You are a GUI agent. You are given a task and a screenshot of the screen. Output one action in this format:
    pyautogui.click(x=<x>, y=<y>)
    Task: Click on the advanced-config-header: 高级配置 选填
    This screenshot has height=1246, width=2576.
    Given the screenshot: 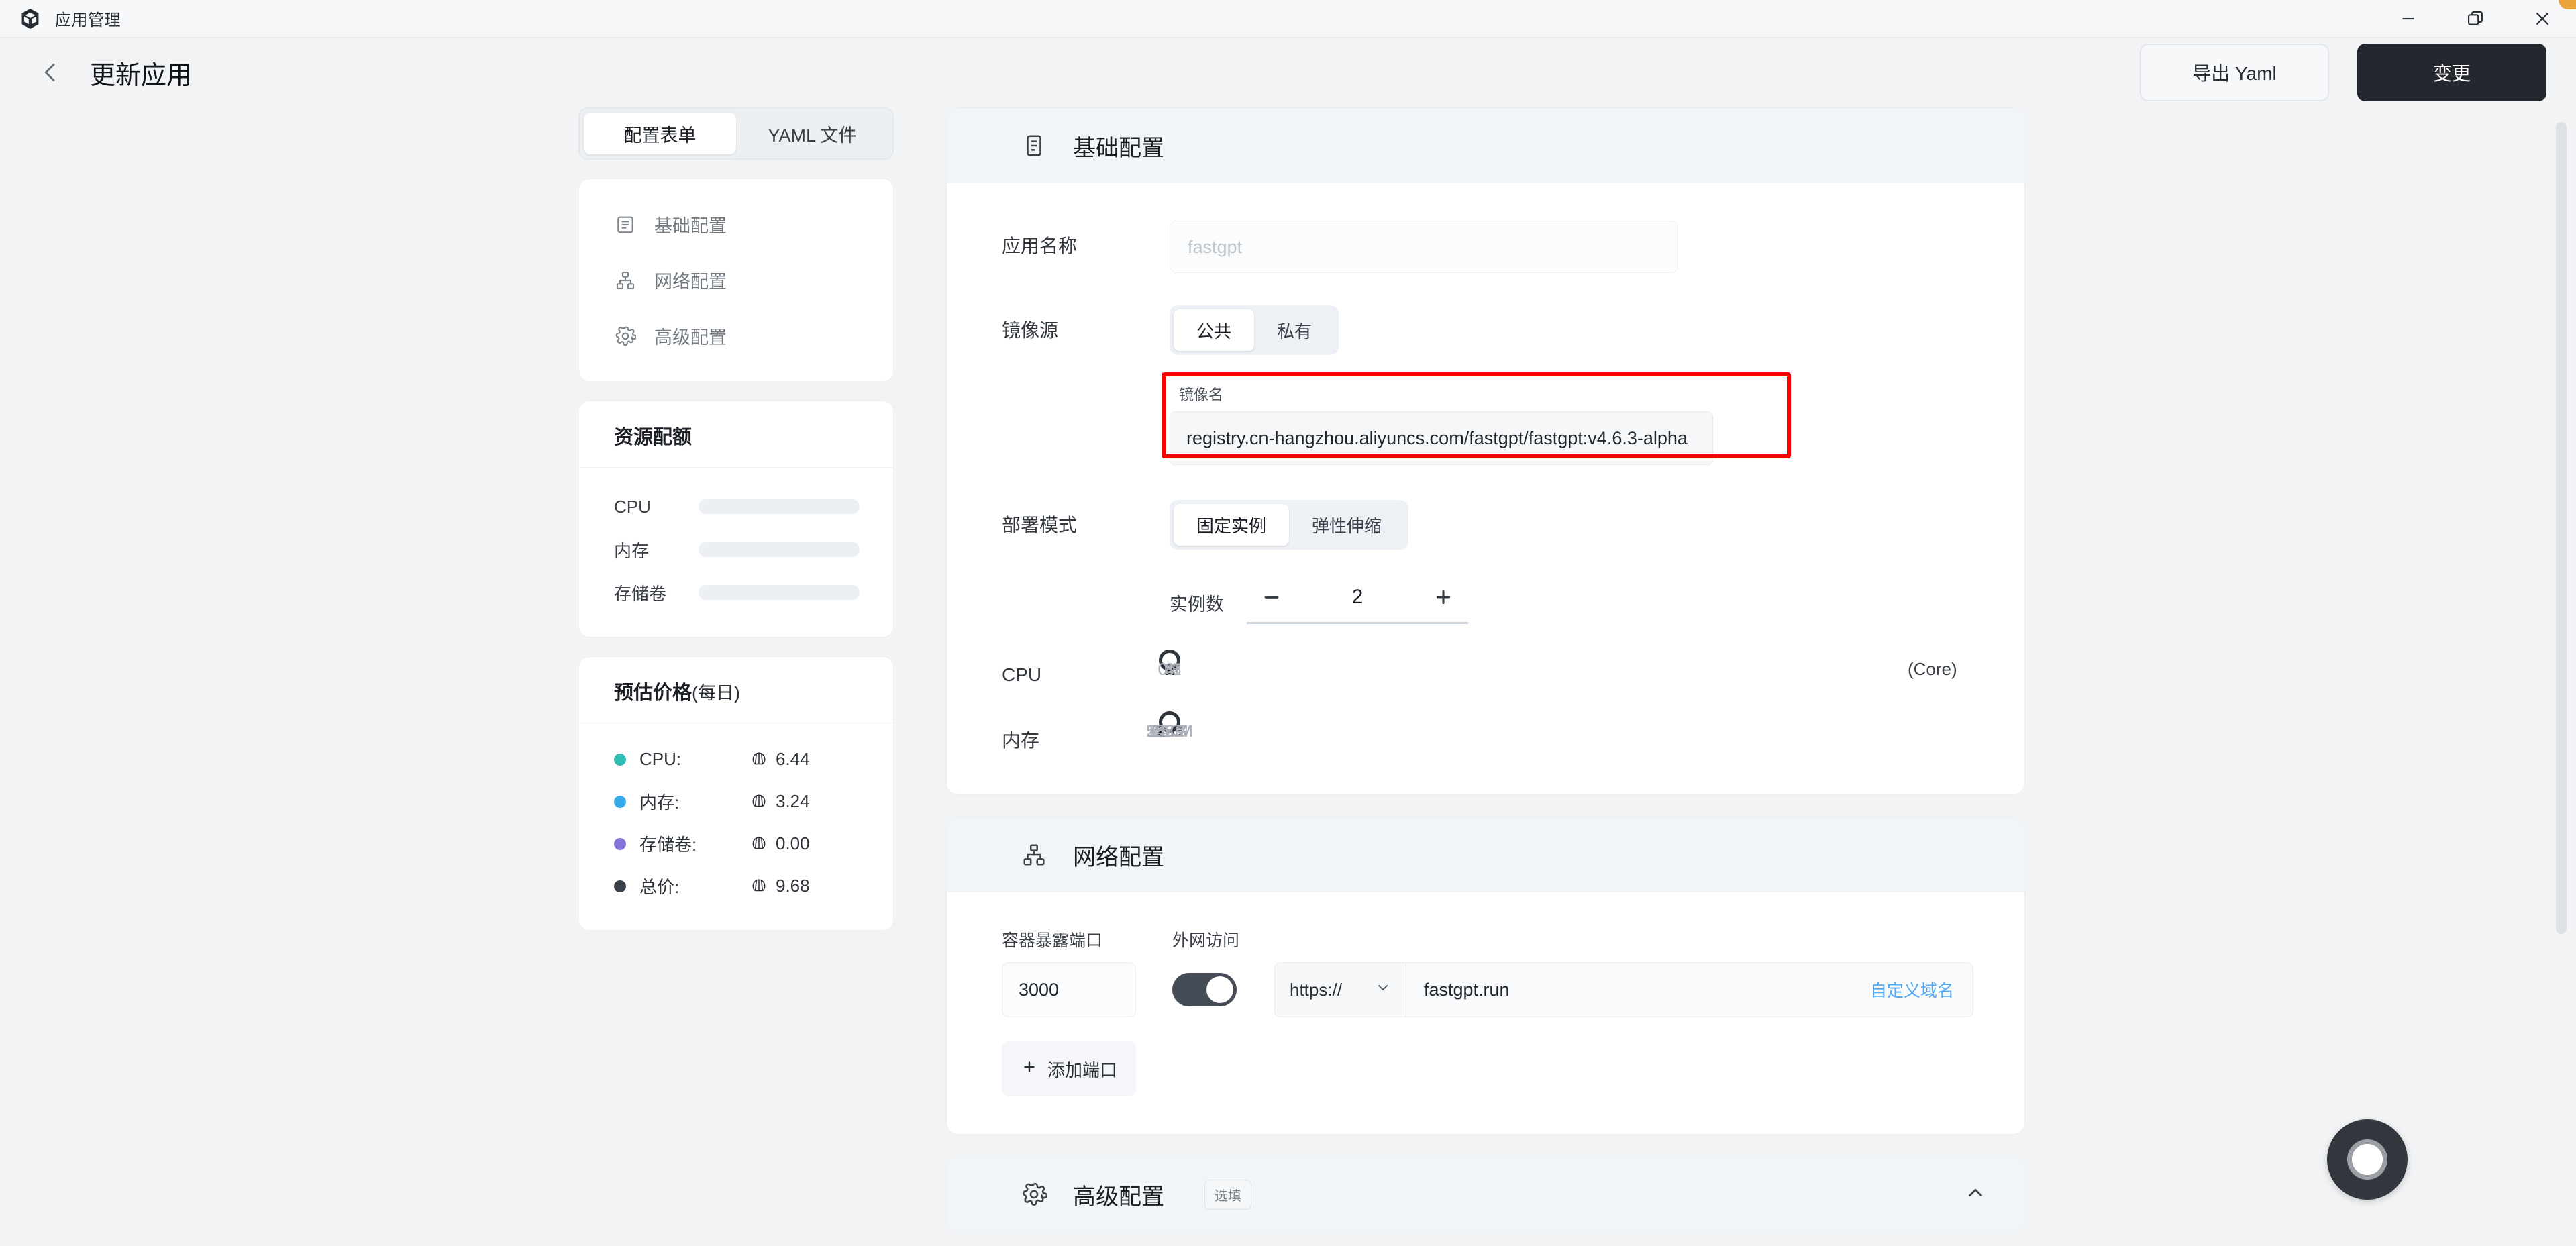 What is the action you would take?
    pyautogui.click(x=1485, y=1194)
    